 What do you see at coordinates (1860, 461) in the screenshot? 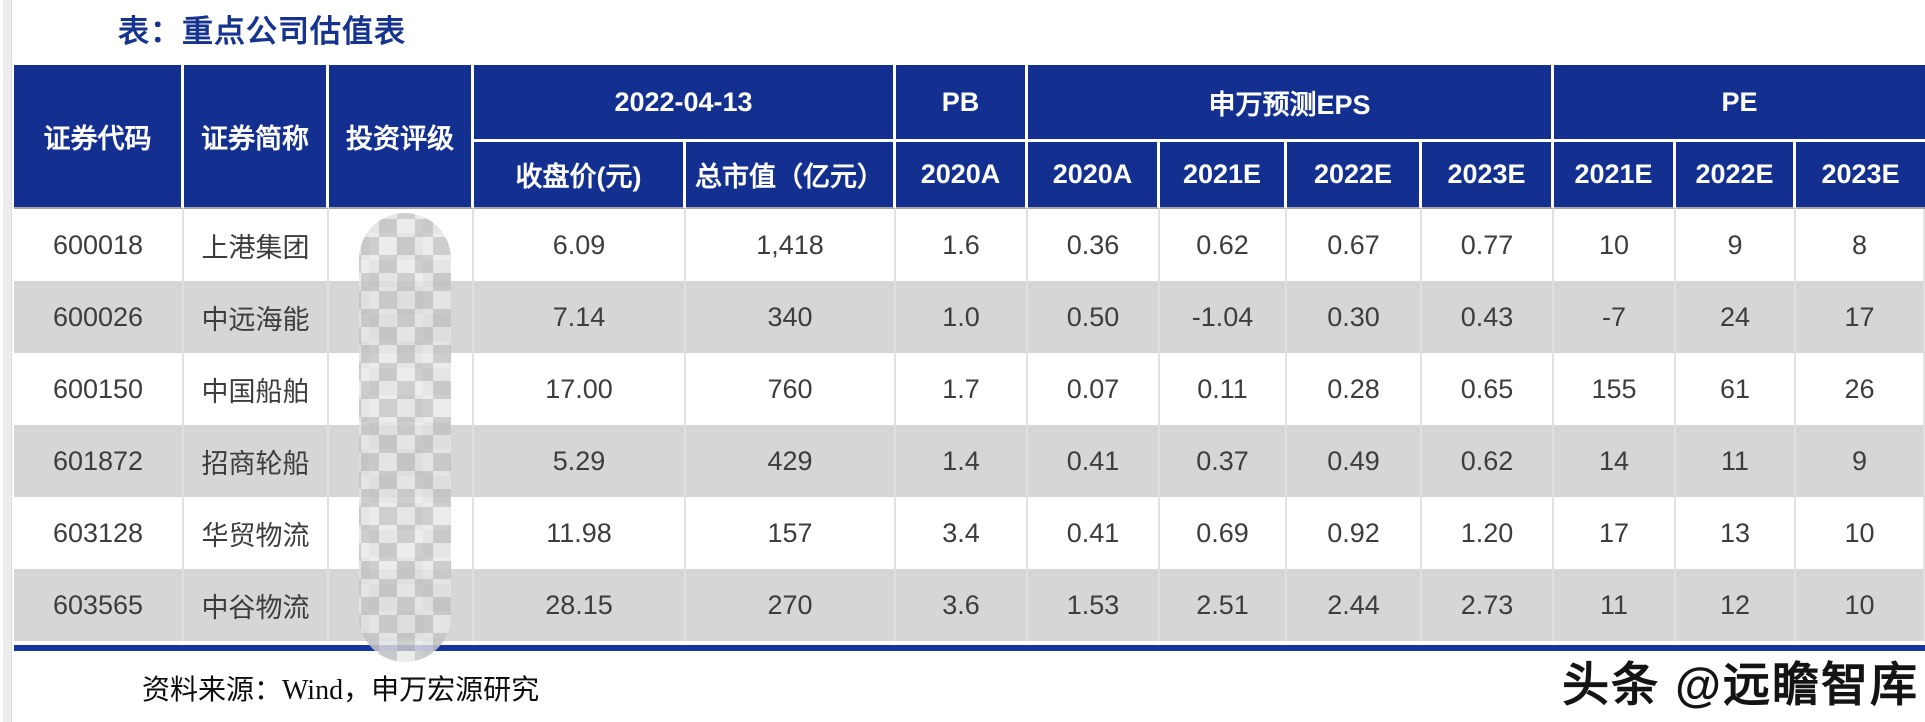
I see `cell-pe-2023e: 9` at bounding box center [1860, 461].